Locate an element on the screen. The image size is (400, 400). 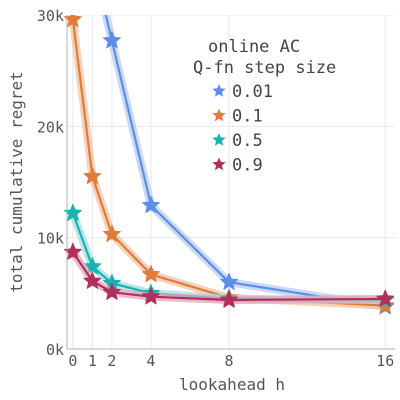
legend-label: 0.1 is located at coordinates (247, 117).